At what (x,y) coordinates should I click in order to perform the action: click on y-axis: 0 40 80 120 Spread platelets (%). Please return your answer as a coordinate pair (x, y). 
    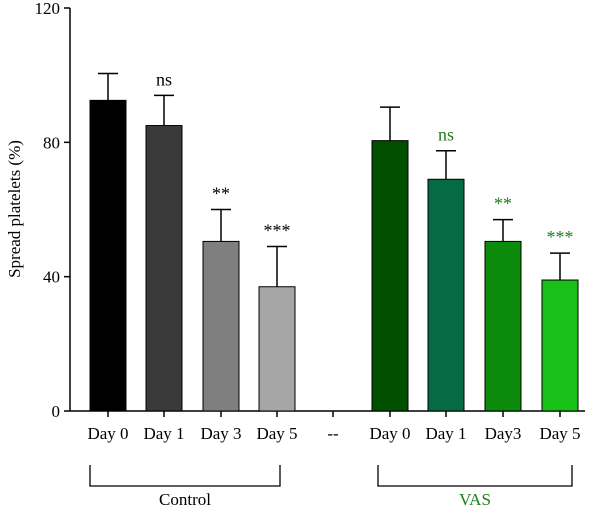
    Looking at the image, I should click on (38, 210).